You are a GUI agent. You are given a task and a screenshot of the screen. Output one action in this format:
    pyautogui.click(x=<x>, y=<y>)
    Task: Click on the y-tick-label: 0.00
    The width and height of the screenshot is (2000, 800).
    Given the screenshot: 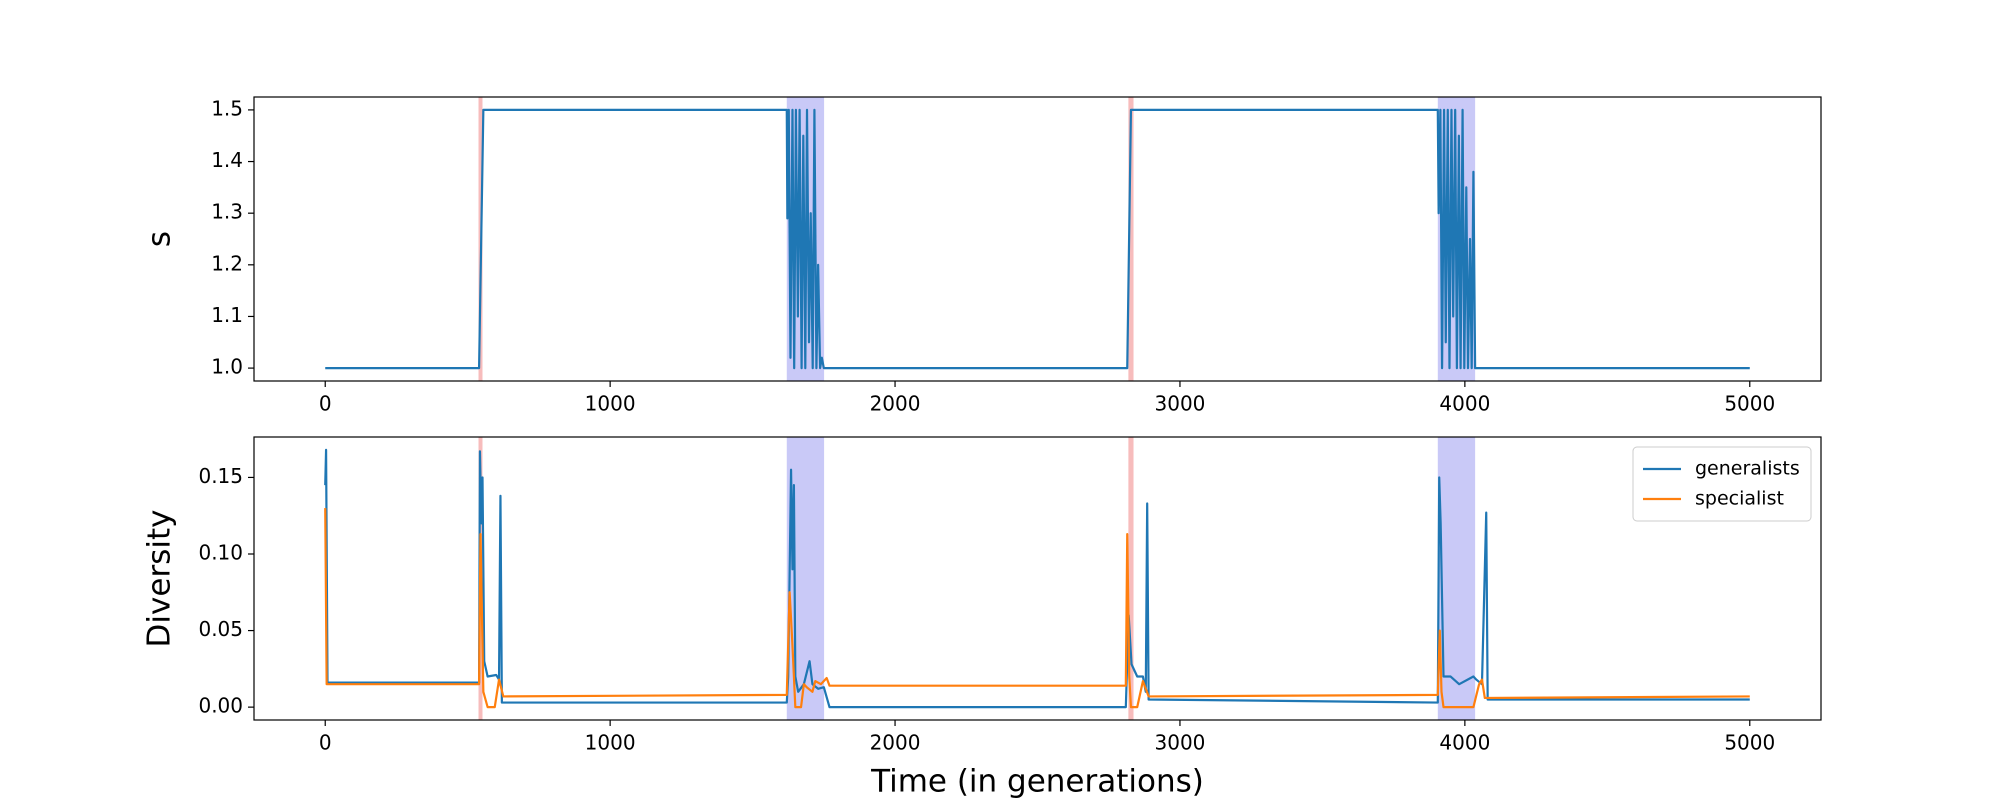 What is the action you would take?
    pyautogui.click(x=220, y=706)
    